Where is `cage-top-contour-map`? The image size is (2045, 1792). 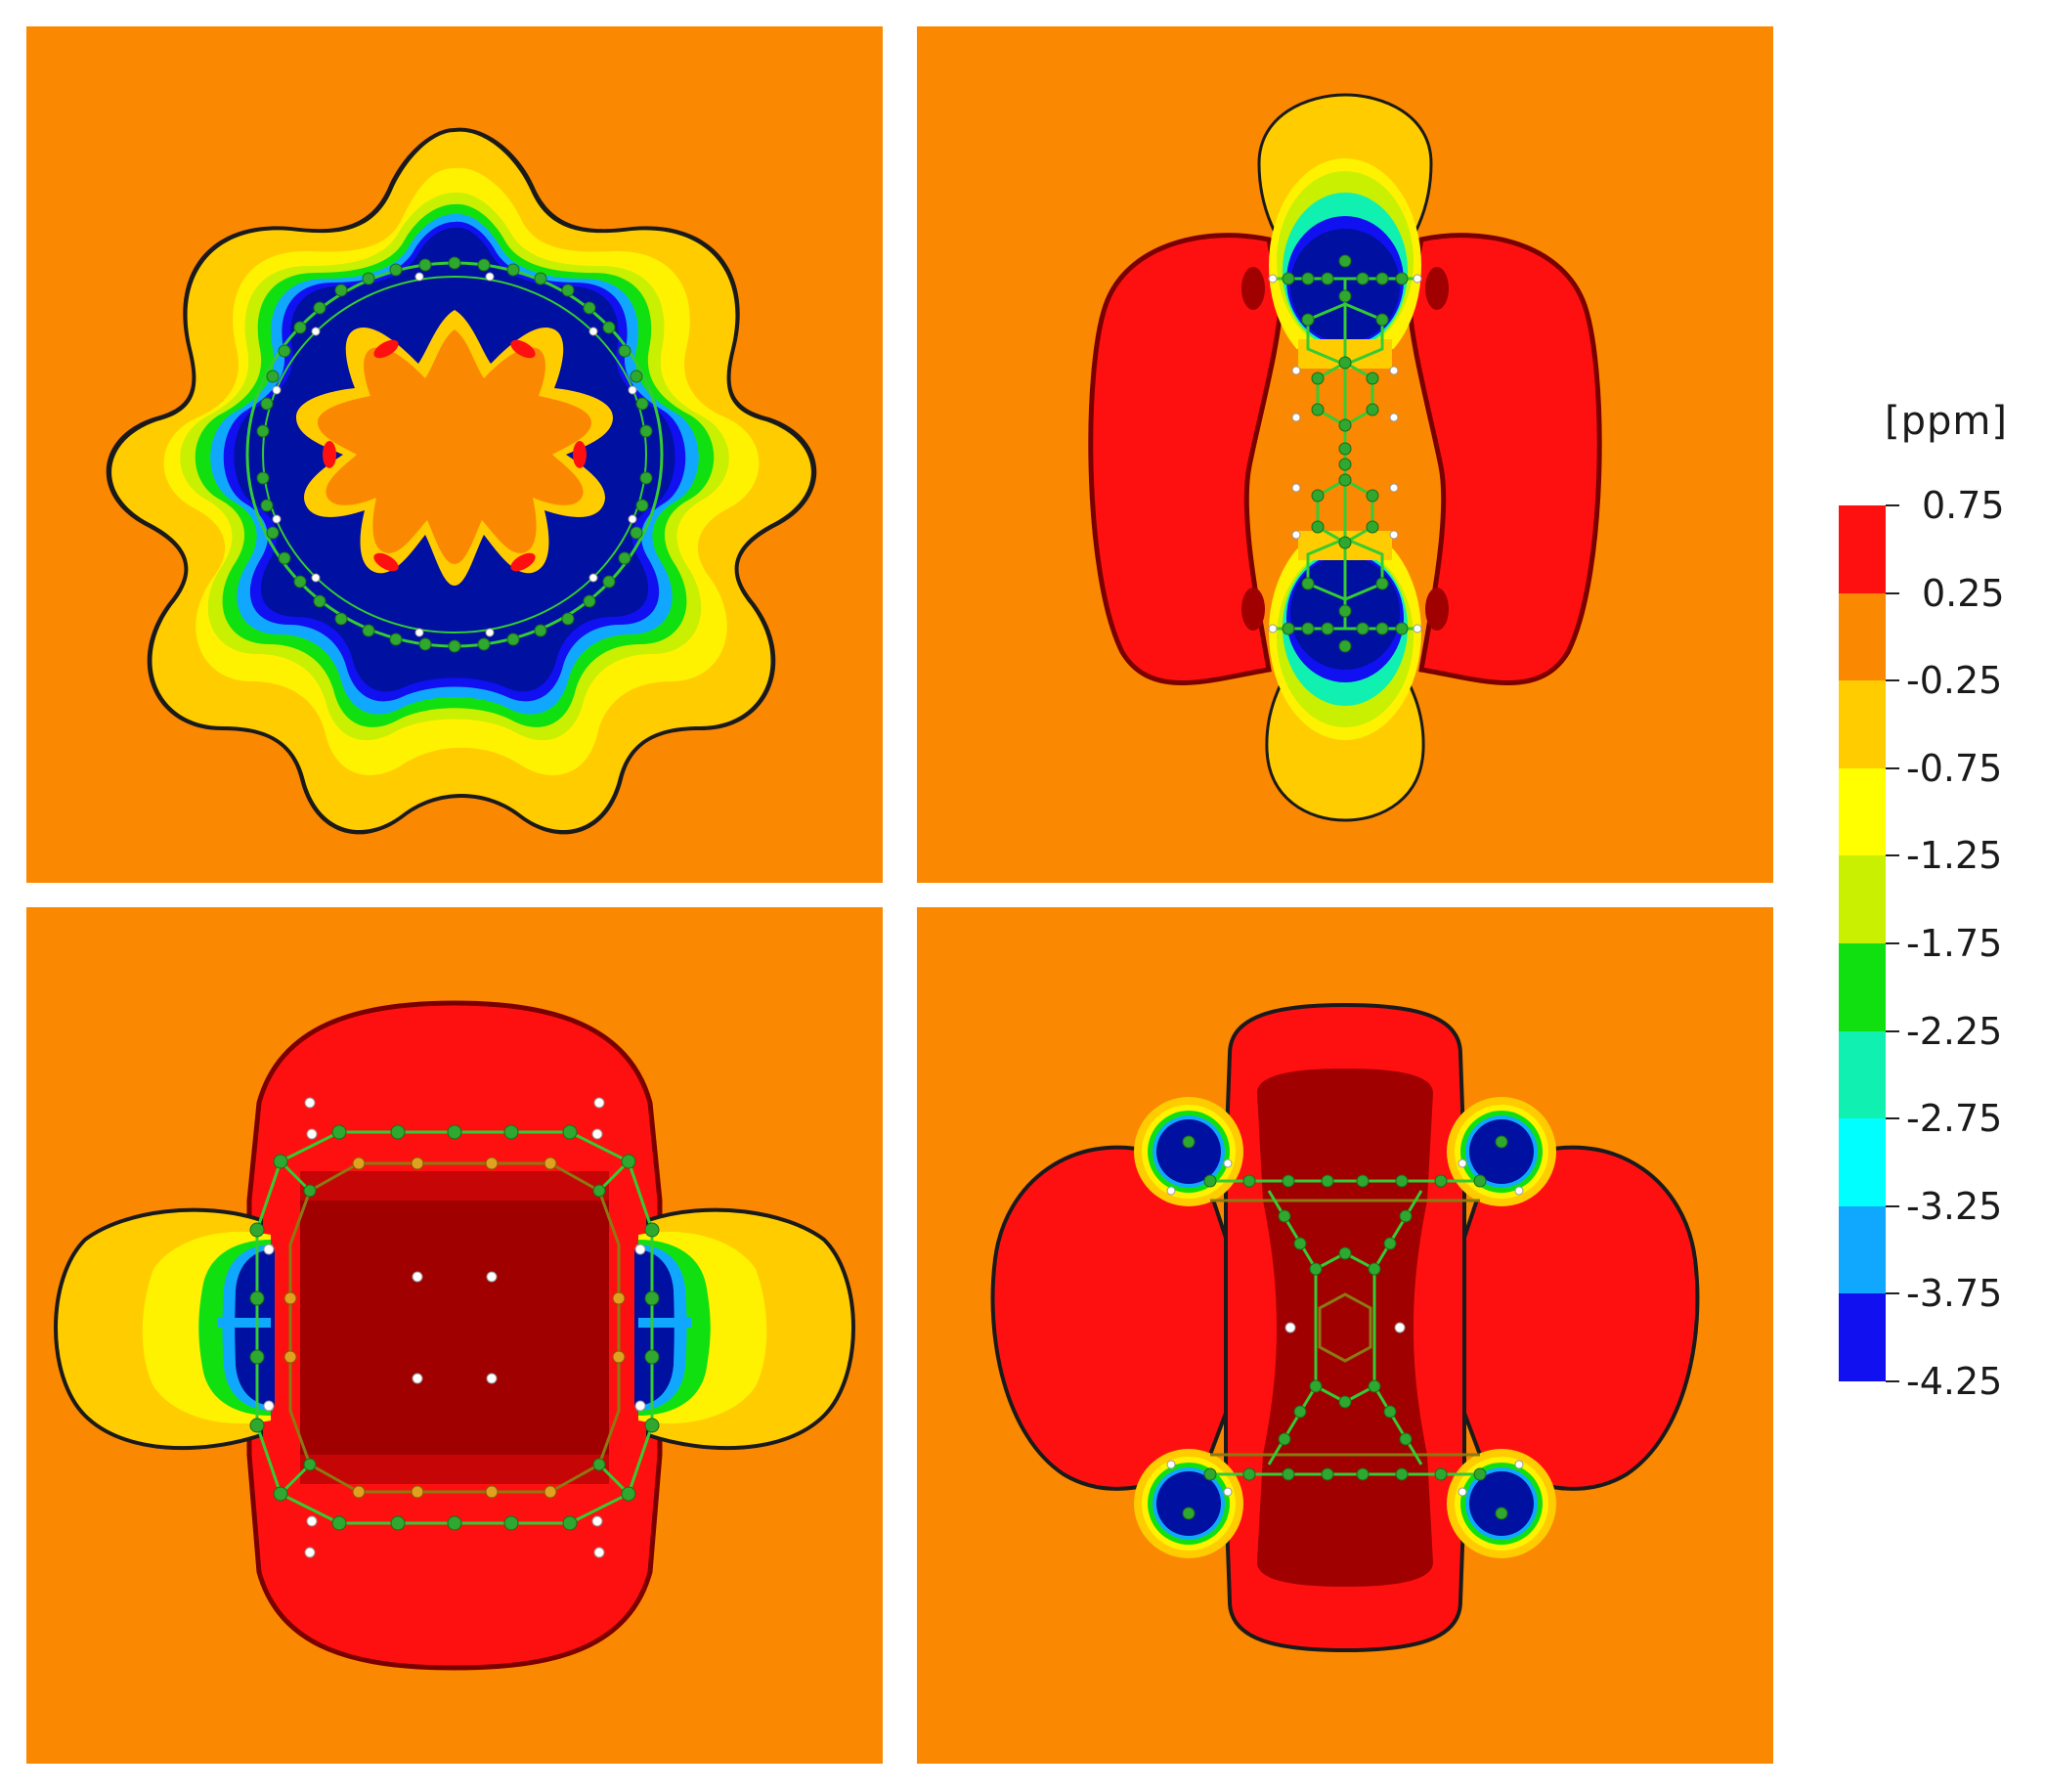
cage-top-contour-map is located at coordinates (454, 1335).